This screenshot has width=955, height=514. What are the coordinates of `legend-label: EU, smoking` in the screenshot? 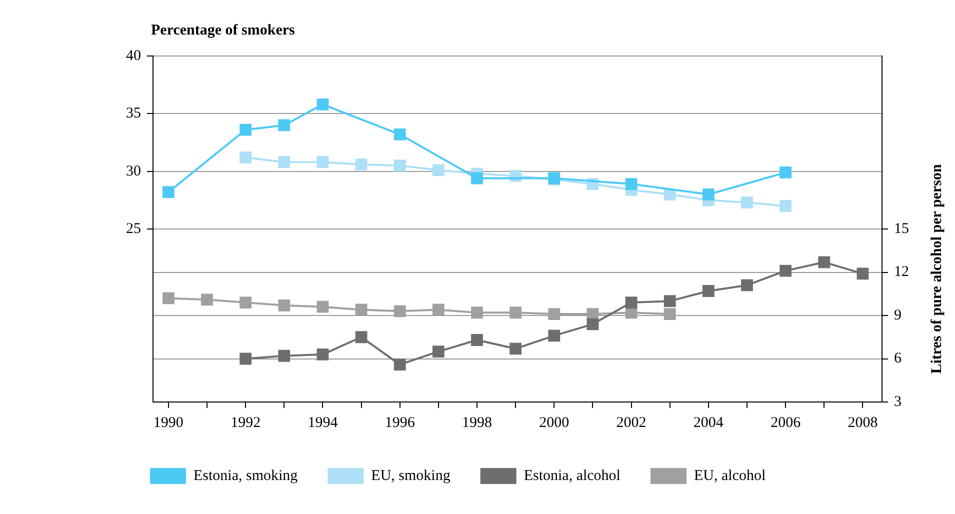 It's located at (411, 476).